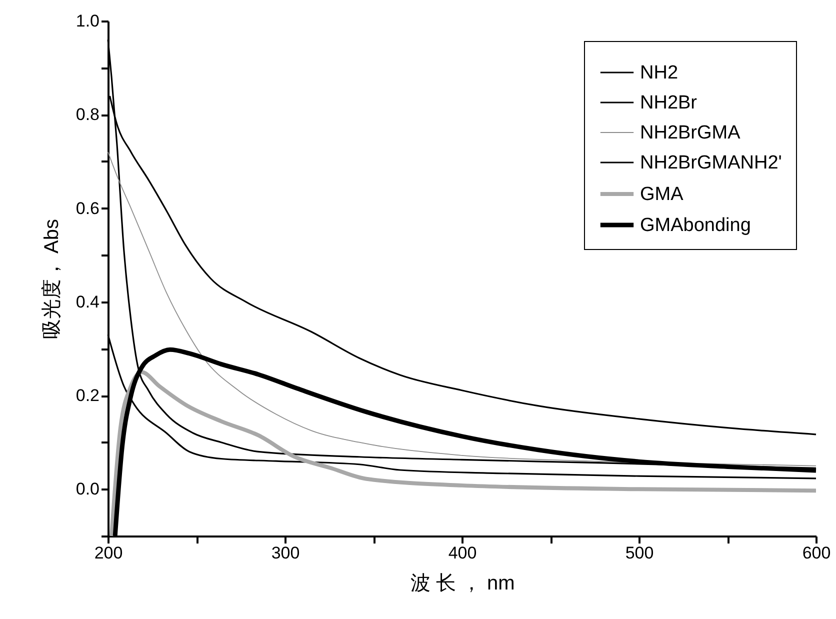 This screenshot has height=619, width=836. Describe the element at coordinates (639, 553) in the screenshot. I see `x-tick-label: 500` at that location.